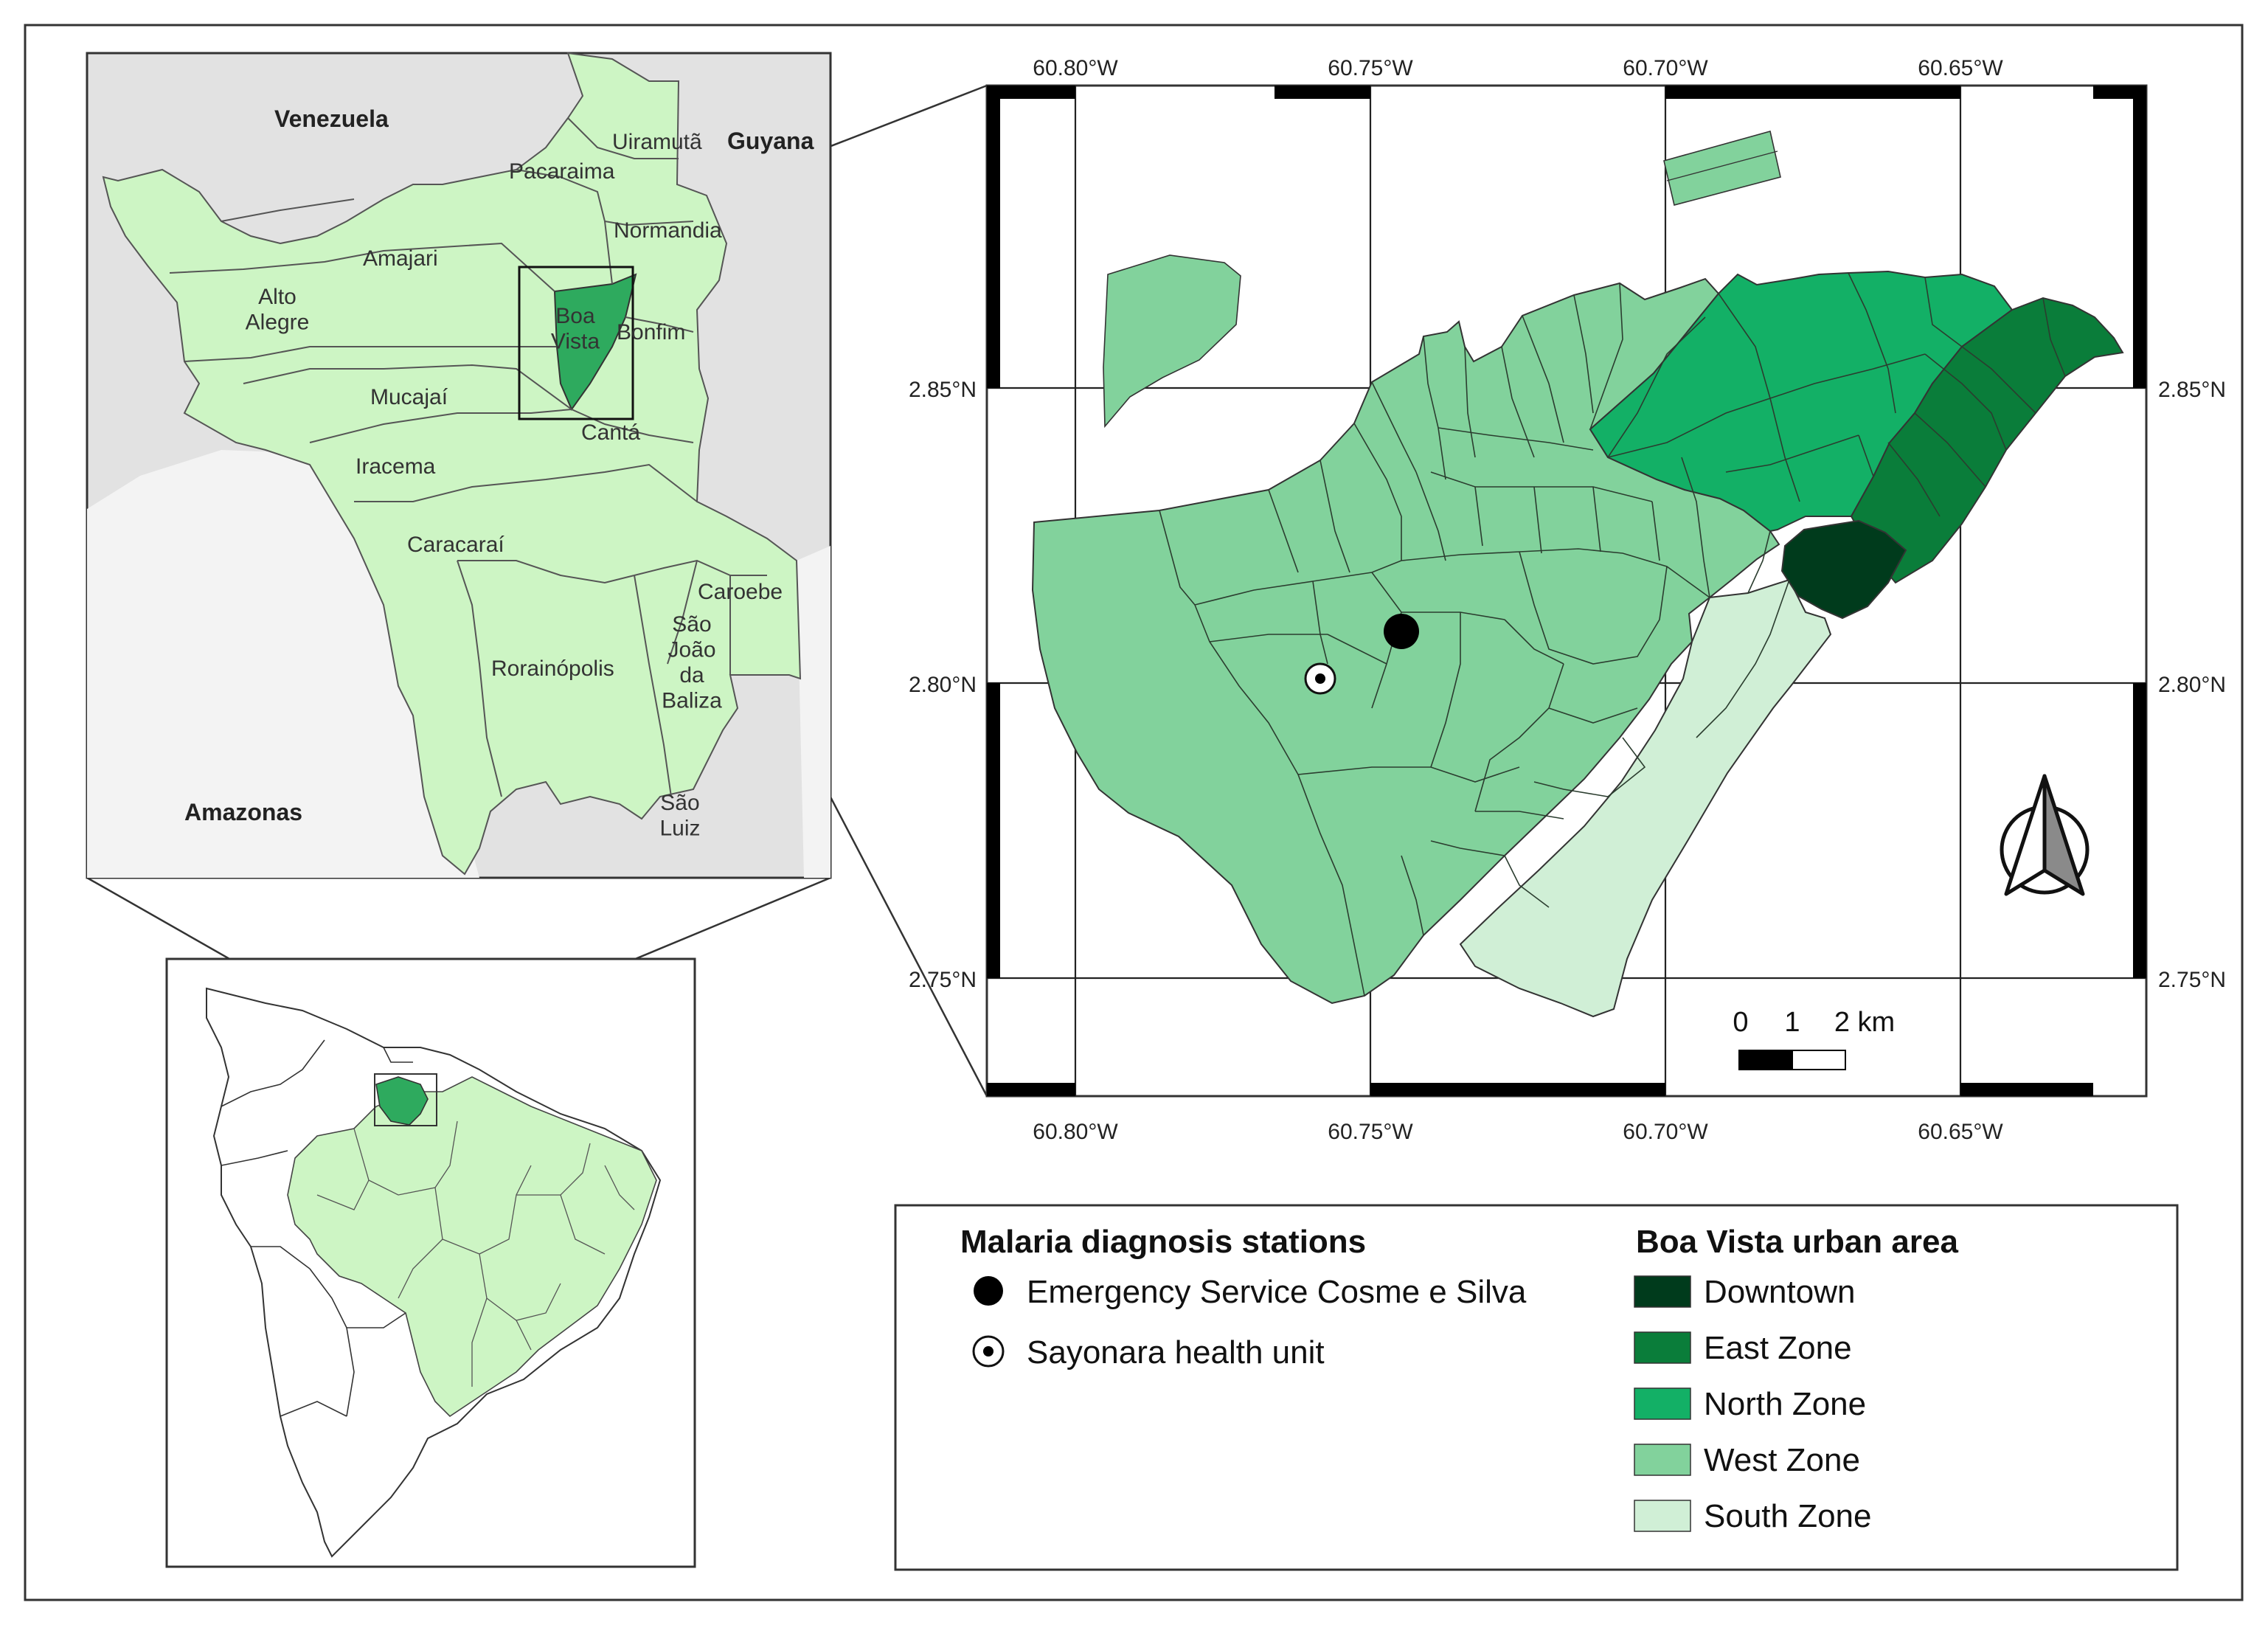 This screenshot has height=1625, width=2268. I want to click on lon-label-top-2: 60.75°W, so click(1370, 68).